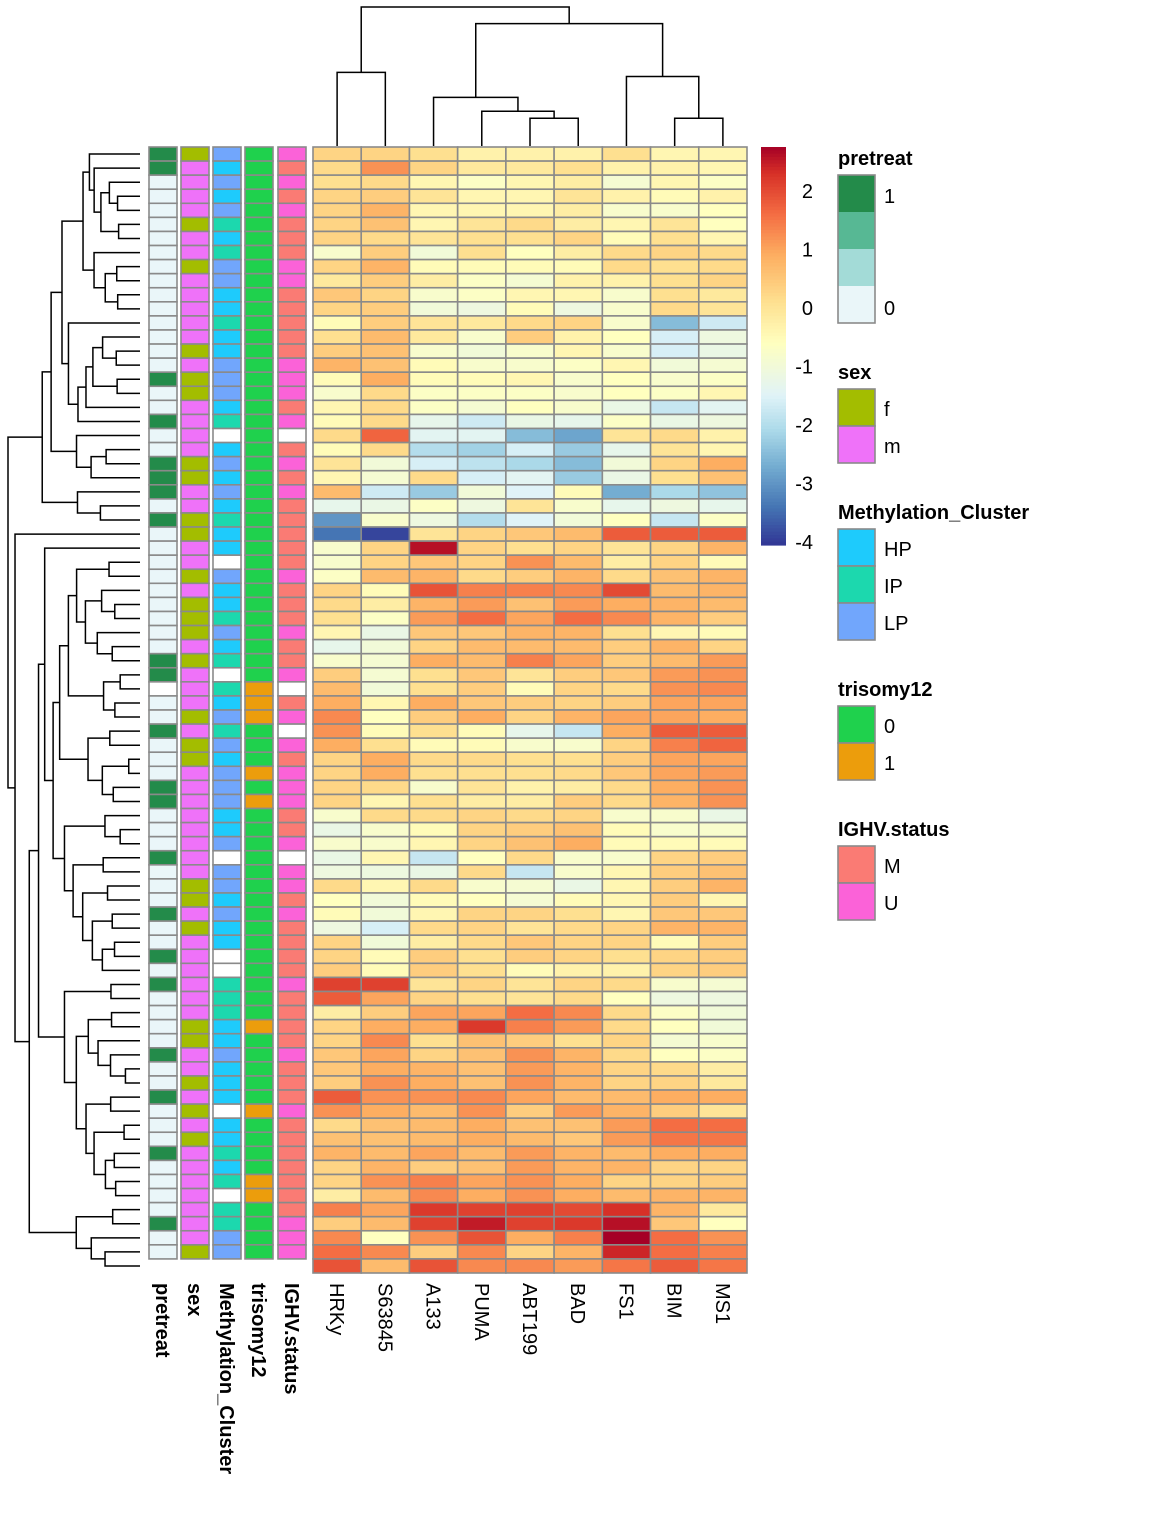  What do you see at coordinates (807, 250) in the screenshot?
I see `colorbar-tick-label: 1` at bounding box center [807, 250].